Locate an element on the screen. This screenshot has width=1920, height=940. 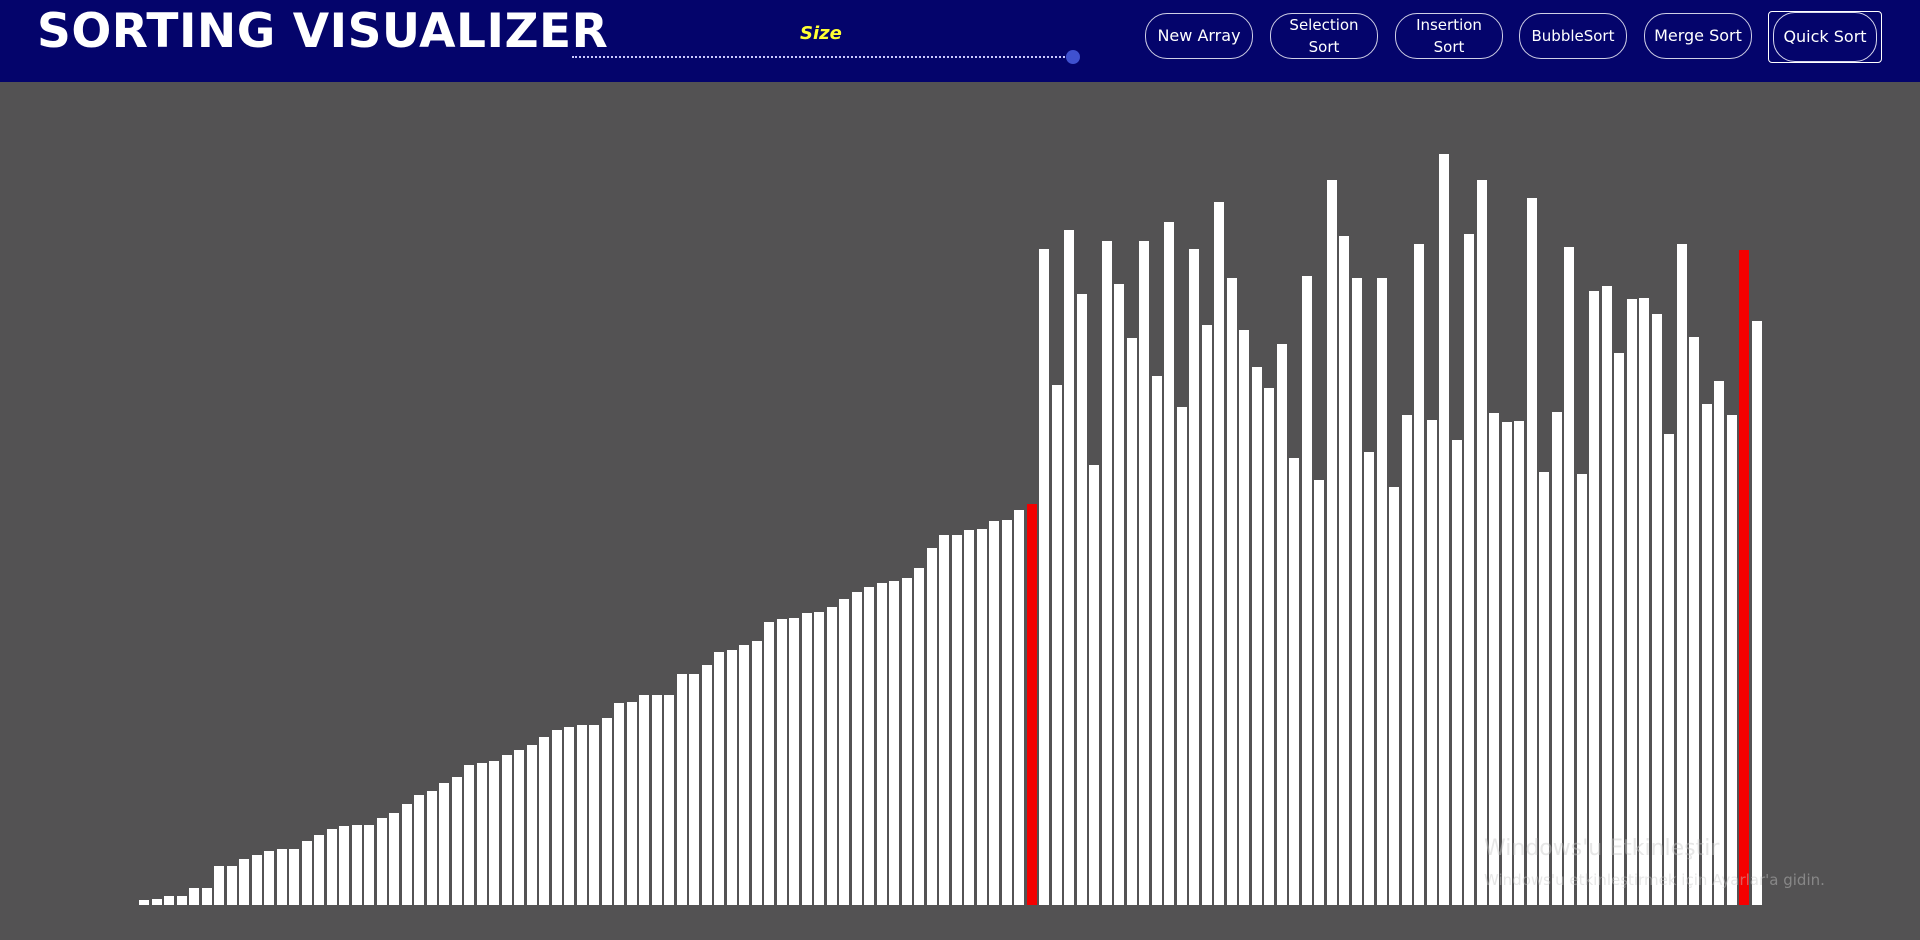
selection-sort-button: Selection Sort is located at coordinates (1324, 36).